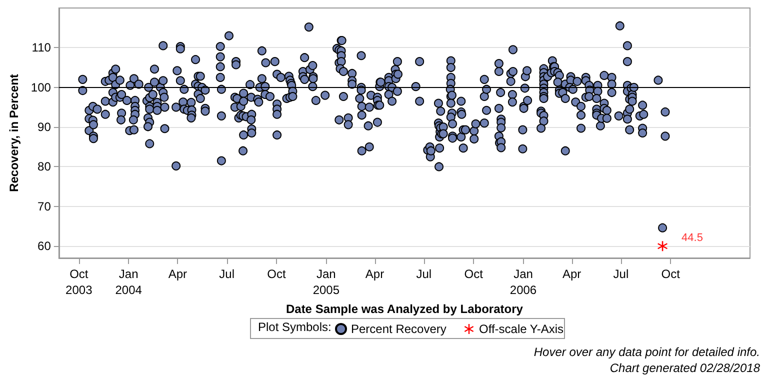 This screenshot has height=384, width=768. Describe the element at coordinates (523, 282) in the screenshot. I see `x-tick-label: Jan 2006` at that location.